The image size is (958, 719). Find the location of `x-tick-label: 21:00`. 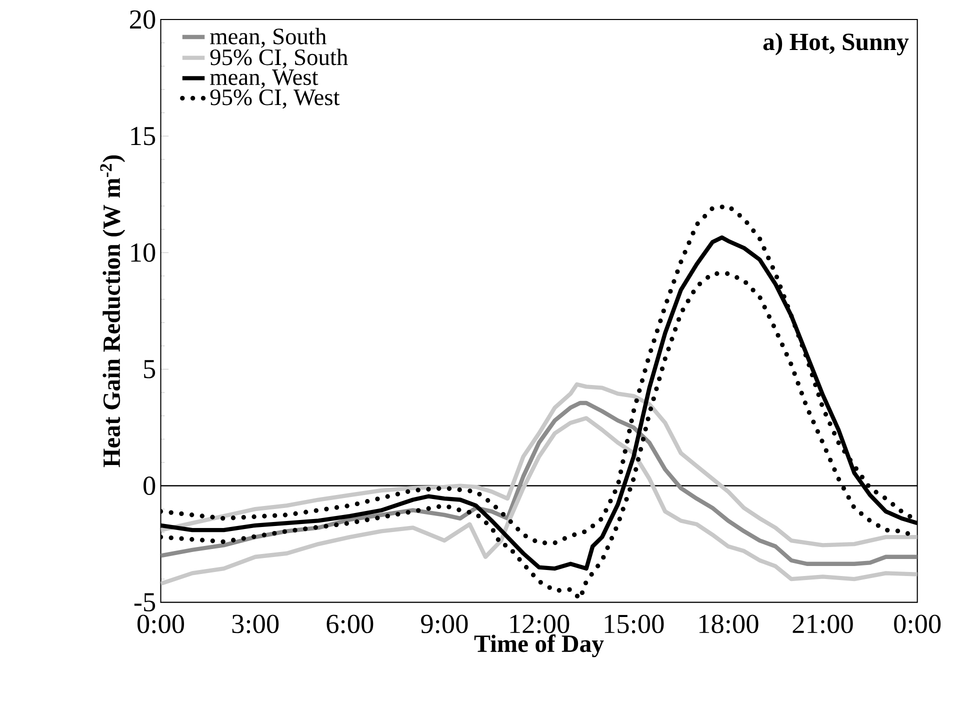

x-tick-label: 21:00 is located at coordinates (822, 624).